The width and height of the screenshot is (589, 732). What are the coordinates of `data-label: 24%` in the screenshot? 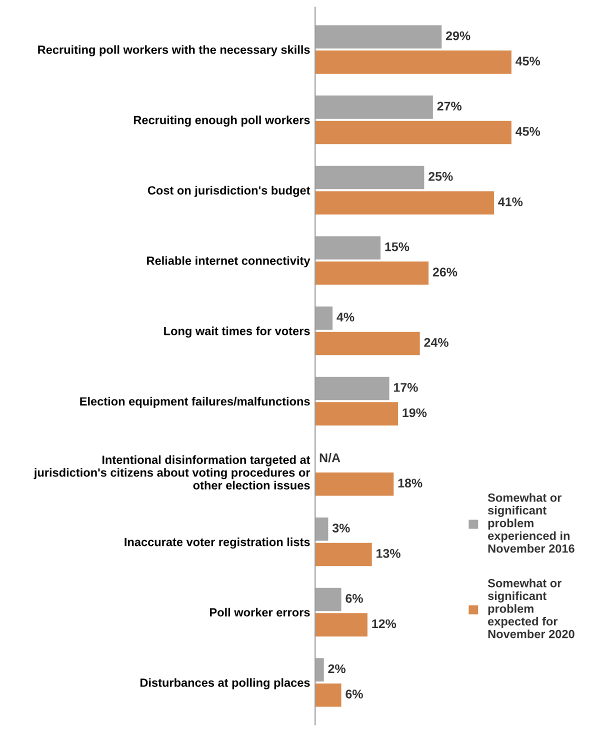 It's located at (436, 342).